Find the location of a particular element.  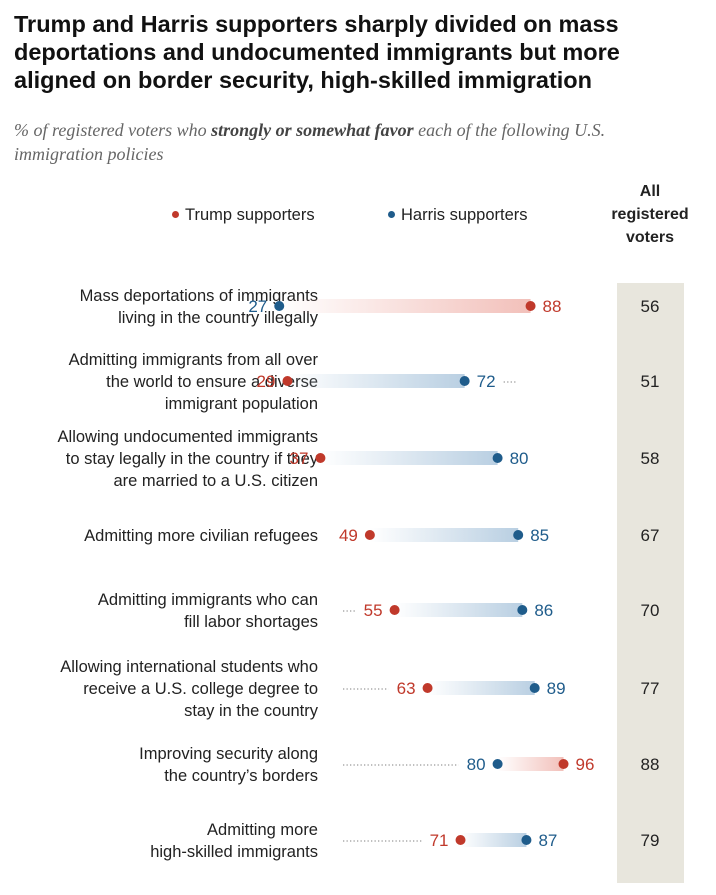

harris-dot-icon is located at coordinates (391, 215).